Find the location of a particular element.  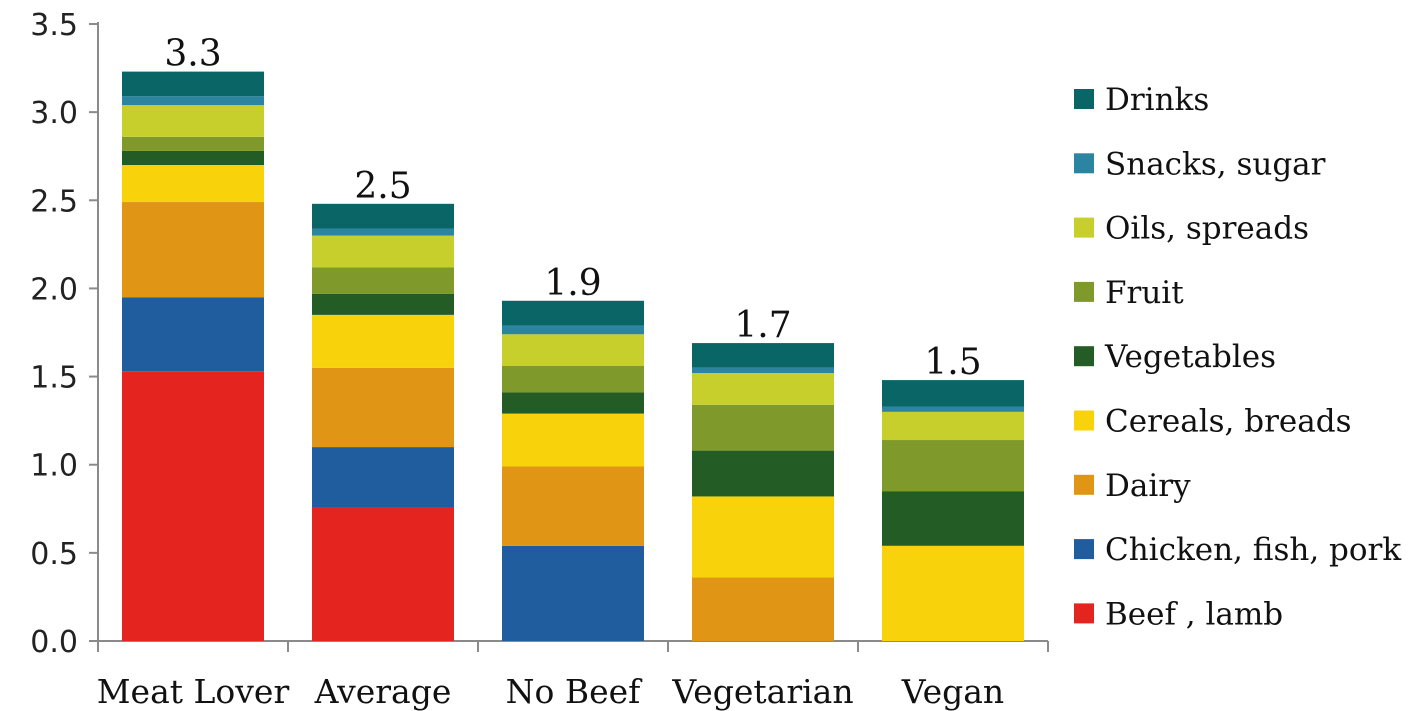

legend-label: Drinks is located at coordinates (1157, 100).